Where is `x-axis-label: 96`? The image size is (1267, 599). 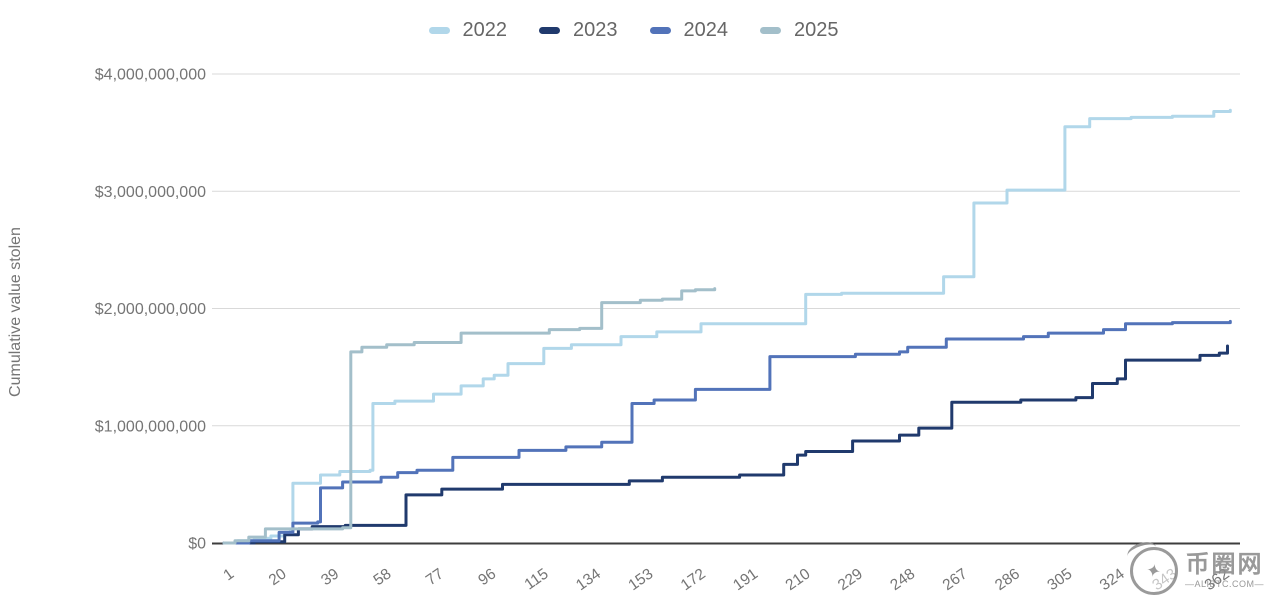
x-axis-label: 96 is located at coordinates (487, 577).